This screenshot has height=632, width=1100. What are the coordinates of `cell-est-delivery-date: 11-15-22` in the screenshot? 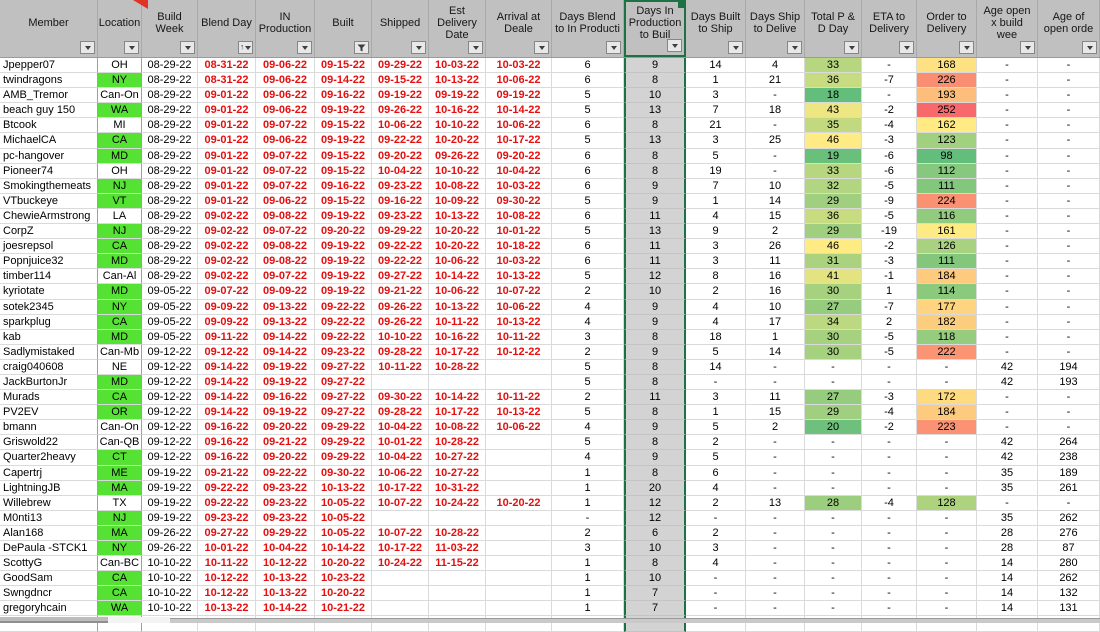 It's located at (457, 564).